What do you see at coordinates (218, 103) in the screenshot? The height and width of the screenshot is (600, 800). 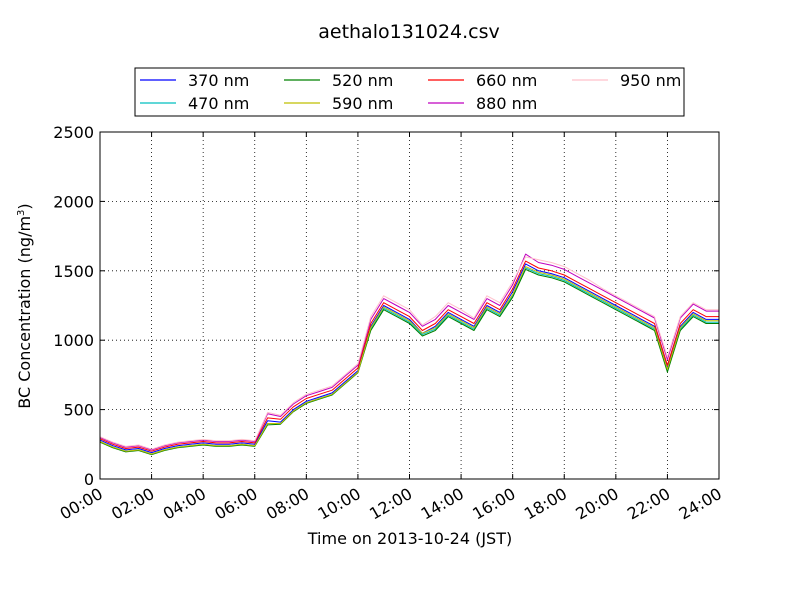 I see `legend-label: 470 nm` at bounding box center [218, 103].